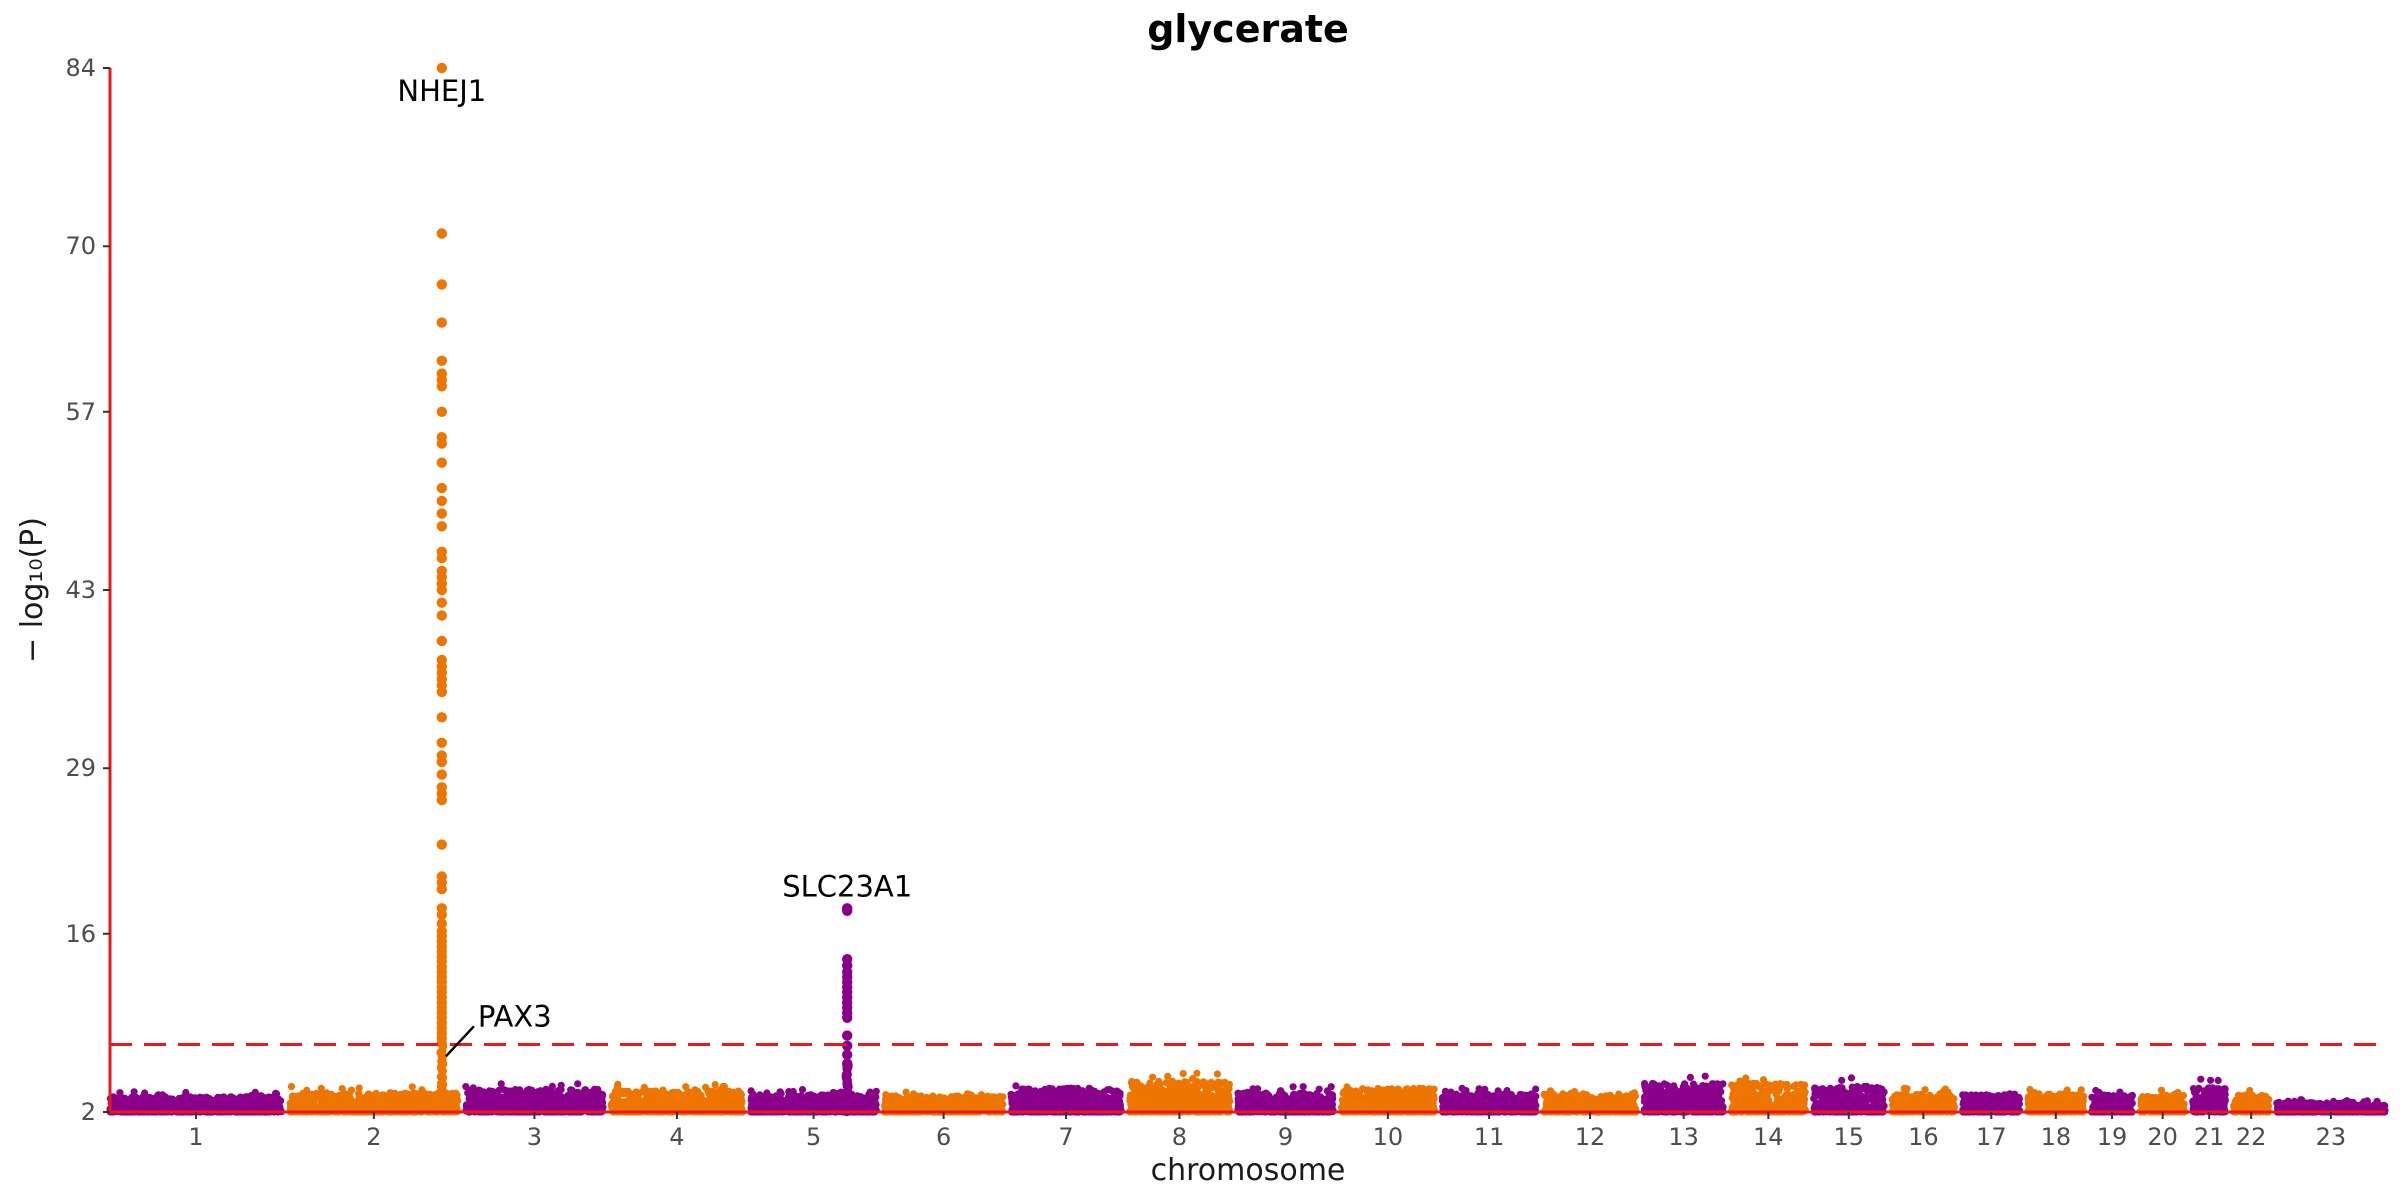  What do you see at coordinates (1247, 1092) in the screenshot?
I see `data-points` at bounding box center [1247, 1092].